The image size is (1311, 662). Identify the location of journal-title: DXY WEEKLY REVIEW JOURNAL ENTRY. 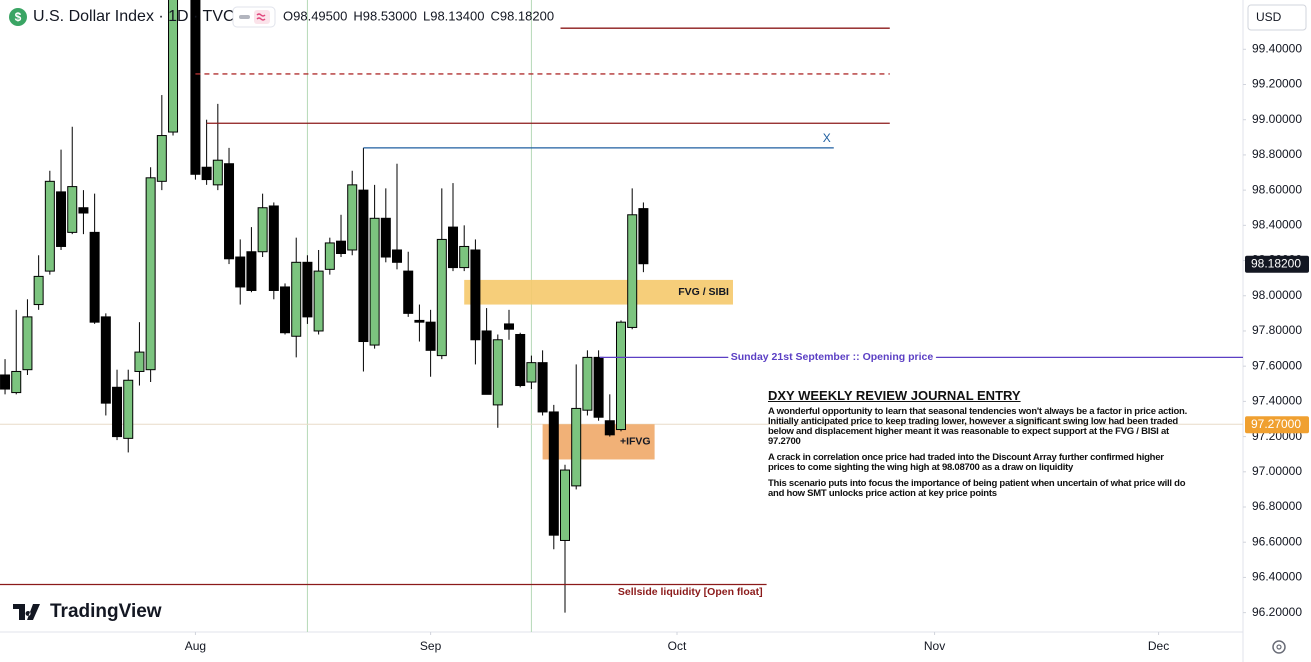
(894, 395).